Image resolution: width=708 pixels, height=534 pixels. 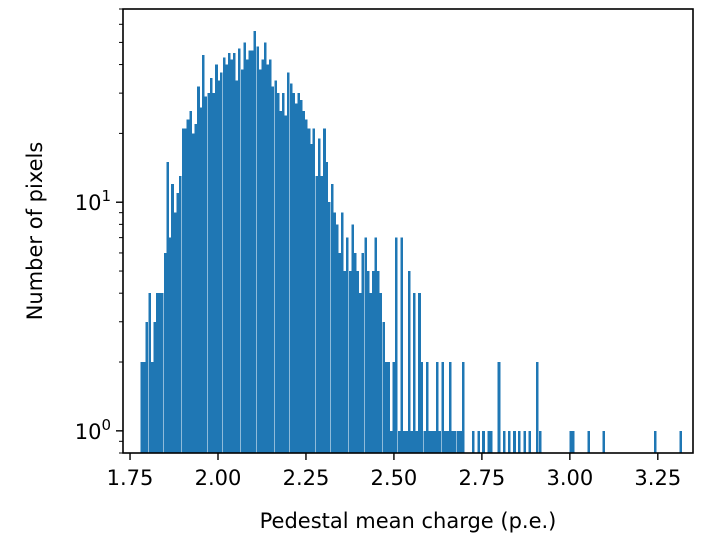 I want to click on x-tick-label: 2.75, so click(x=482, y=478).